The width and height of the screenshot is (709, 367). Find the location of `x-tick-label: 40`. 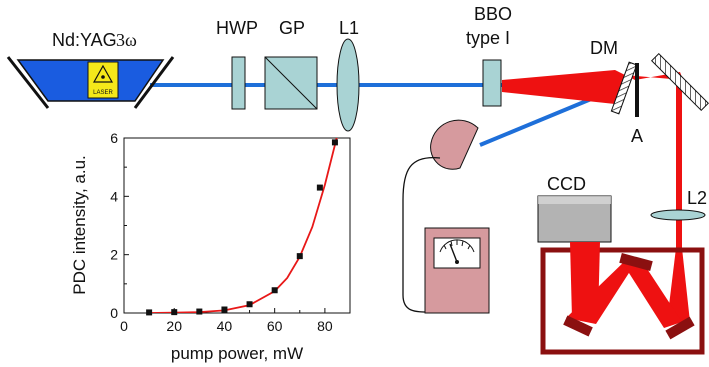

x-tick-label: 40 is located at coordinates (225, 326).